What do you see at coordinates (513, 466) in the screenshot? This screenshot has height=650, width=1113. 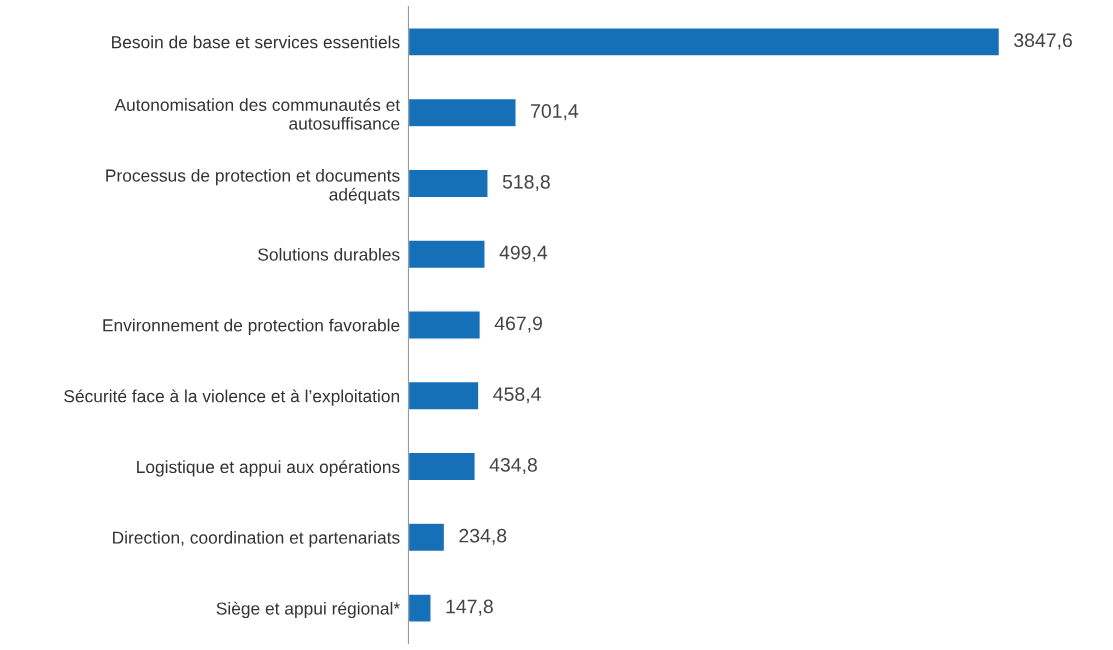 I see `data-label: 434,8` at bounding box center [513, 466].